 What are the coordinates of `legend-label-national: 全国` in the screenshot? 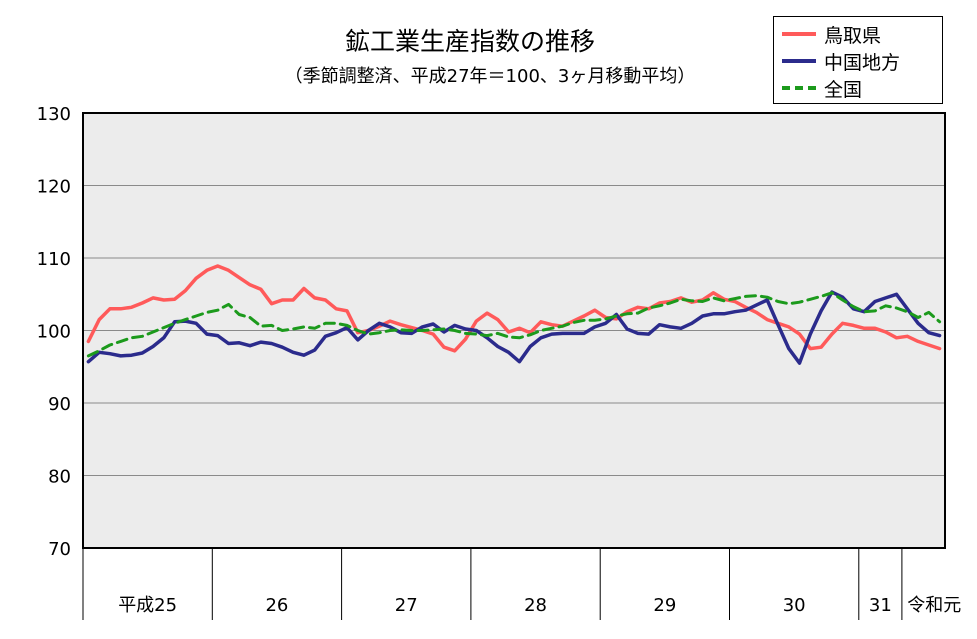 It's located at (843, 89).